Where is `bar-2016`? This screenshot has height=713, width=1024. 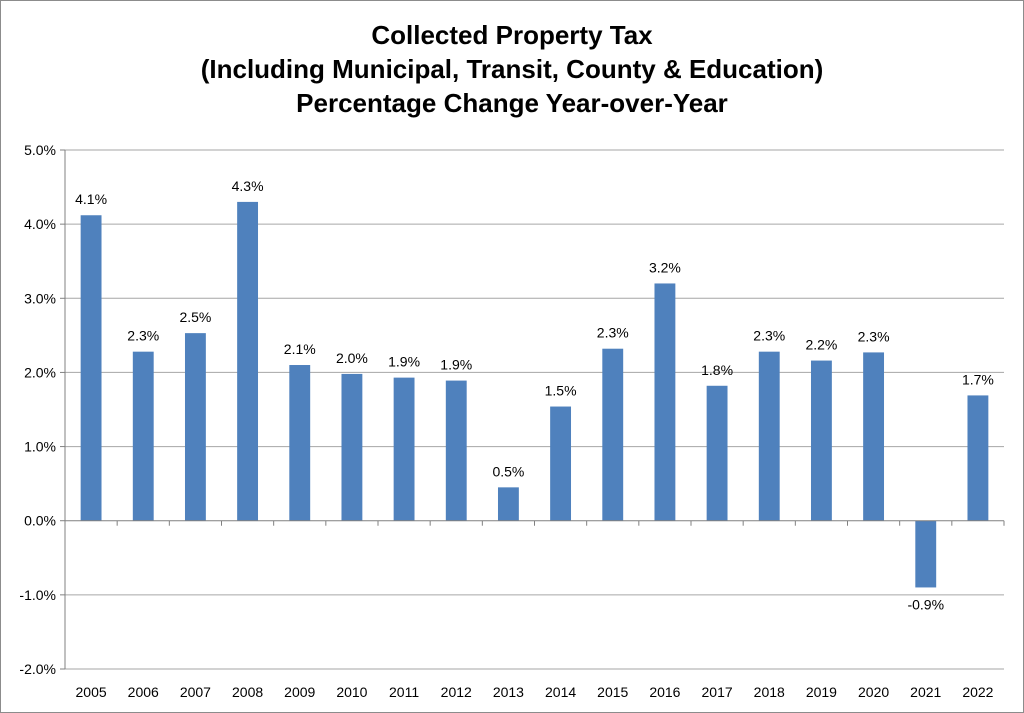 bar-2016 is located at coordinates (665, 402).